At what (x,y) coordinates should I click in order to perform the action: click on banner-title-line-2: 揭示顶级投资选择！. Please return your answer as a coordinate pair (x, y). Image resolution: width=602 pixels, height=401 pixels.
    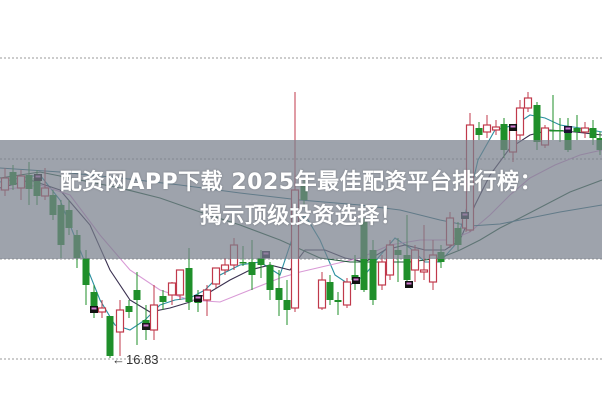
    Looking at the image, I should click on (301, 216).